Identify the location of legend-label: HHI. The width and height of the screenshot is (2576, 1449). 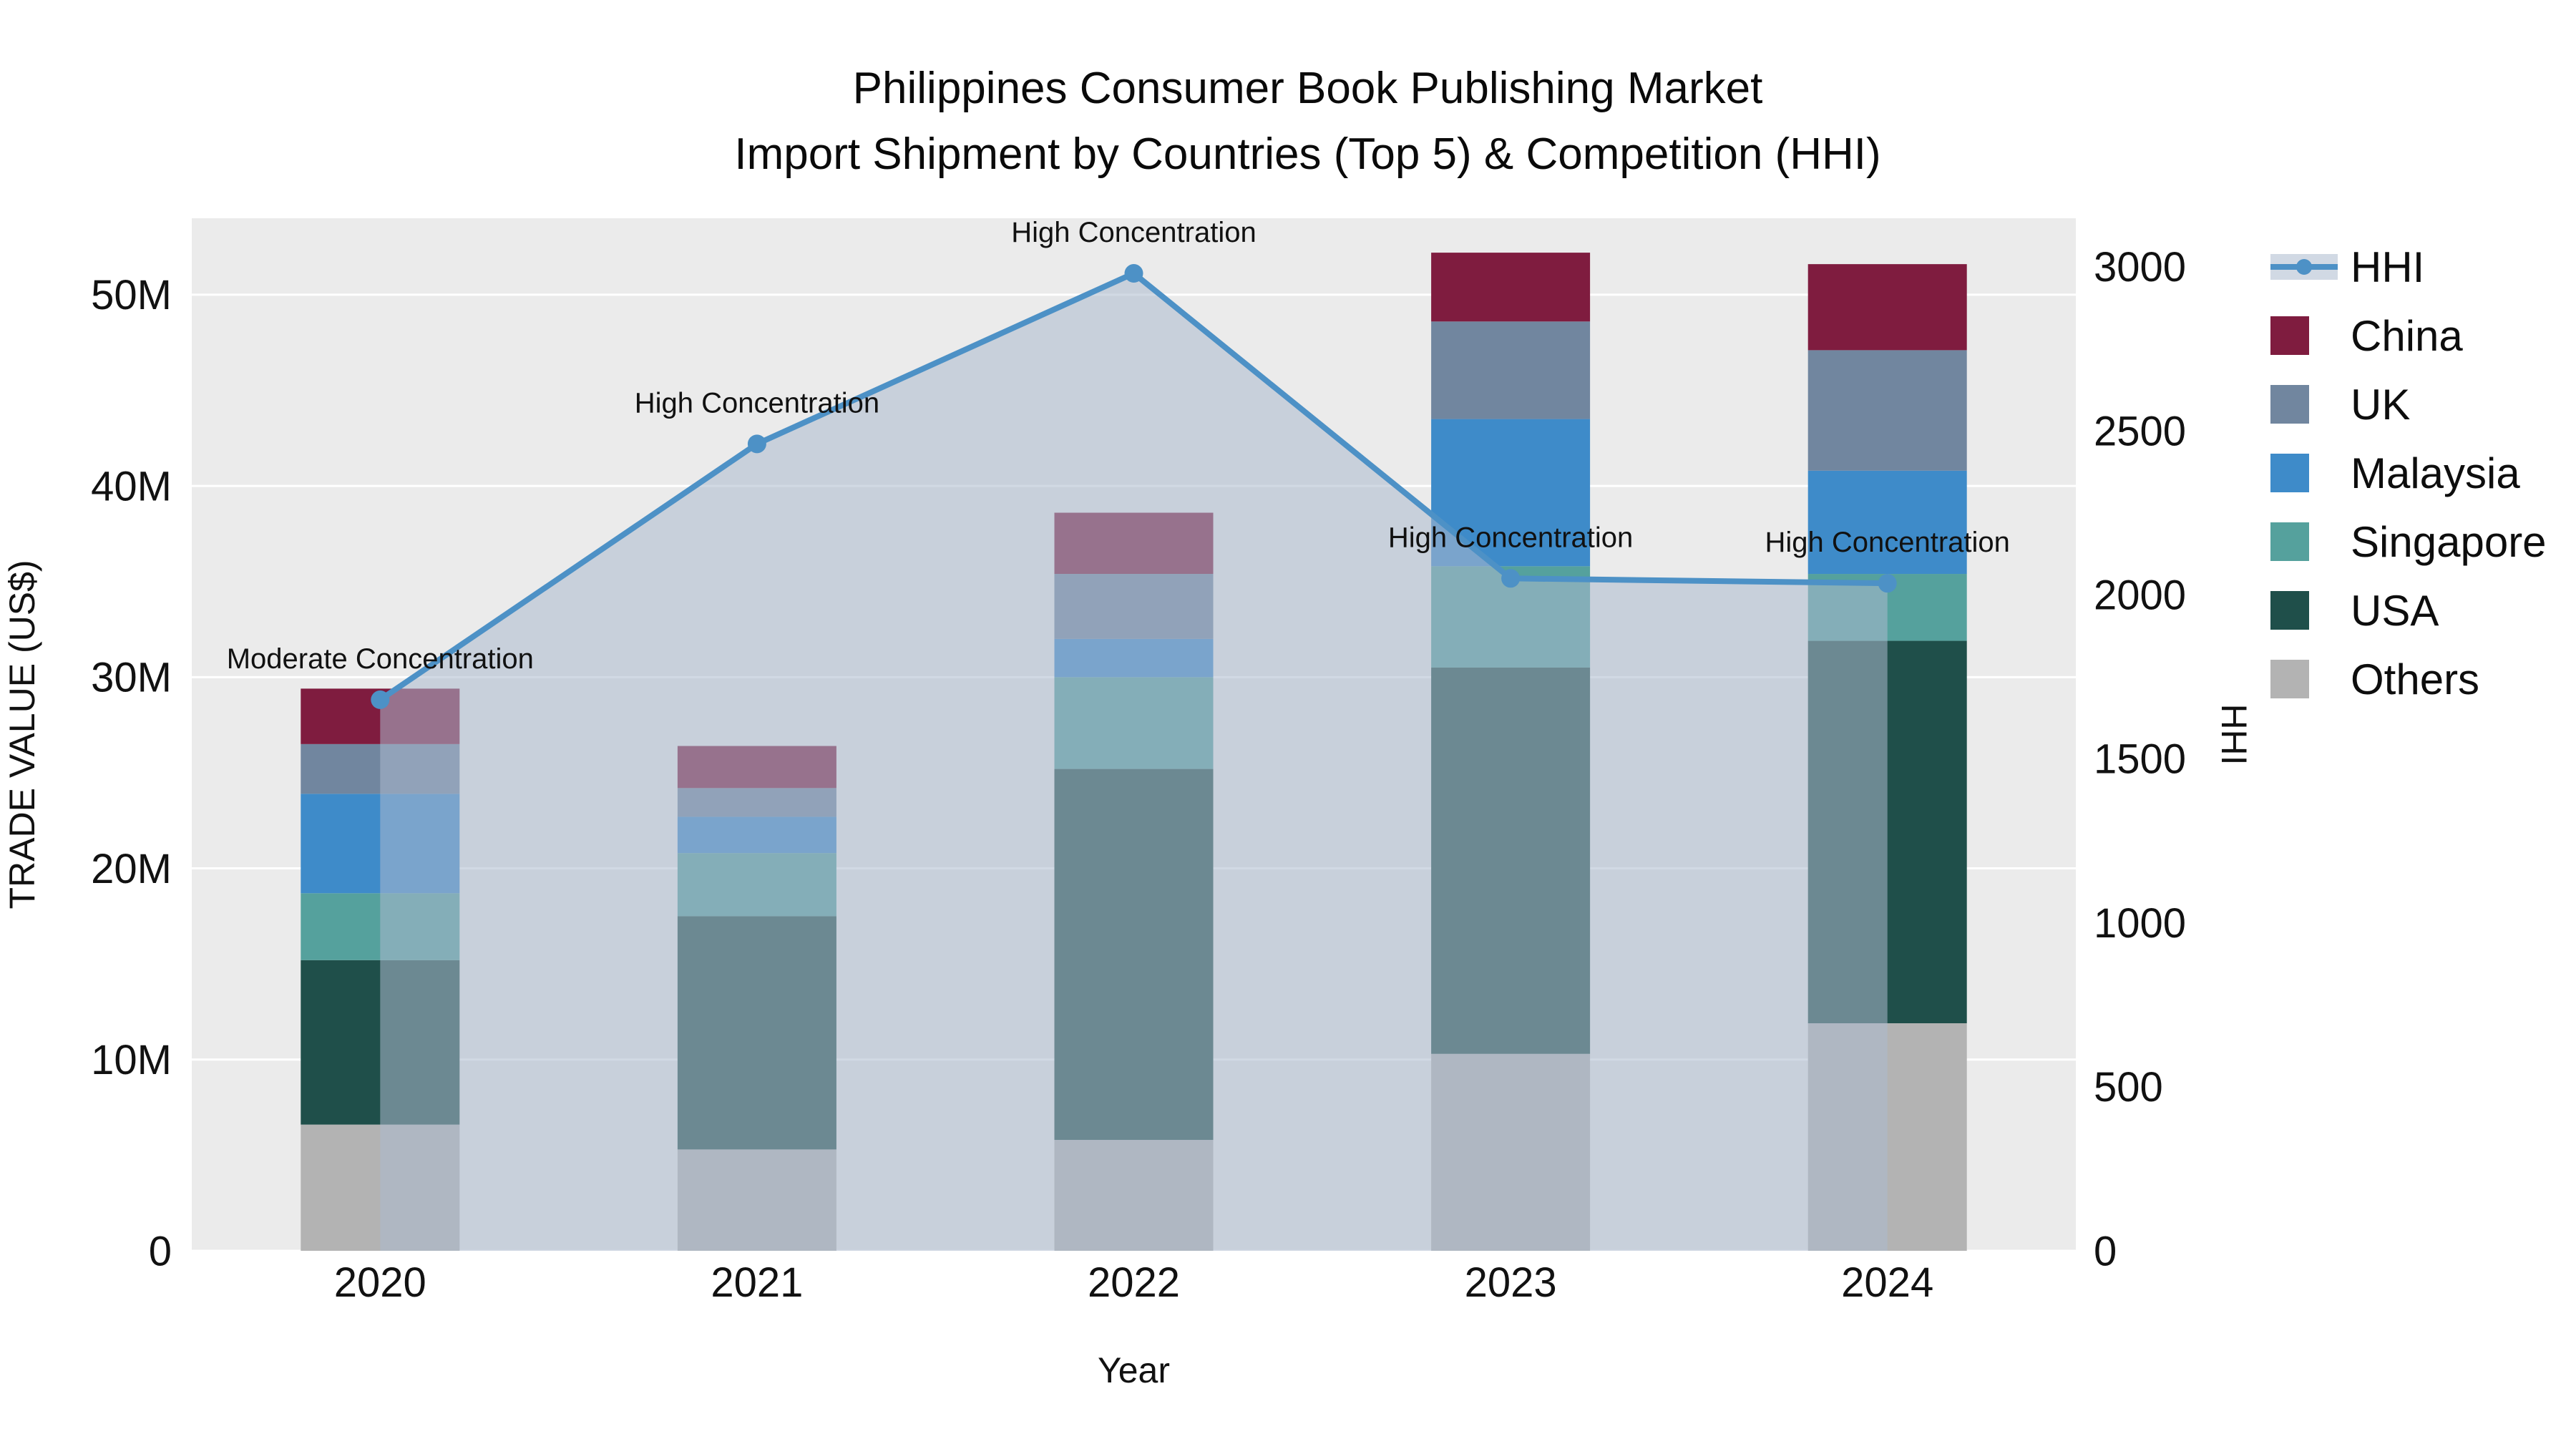
(2387, 267).